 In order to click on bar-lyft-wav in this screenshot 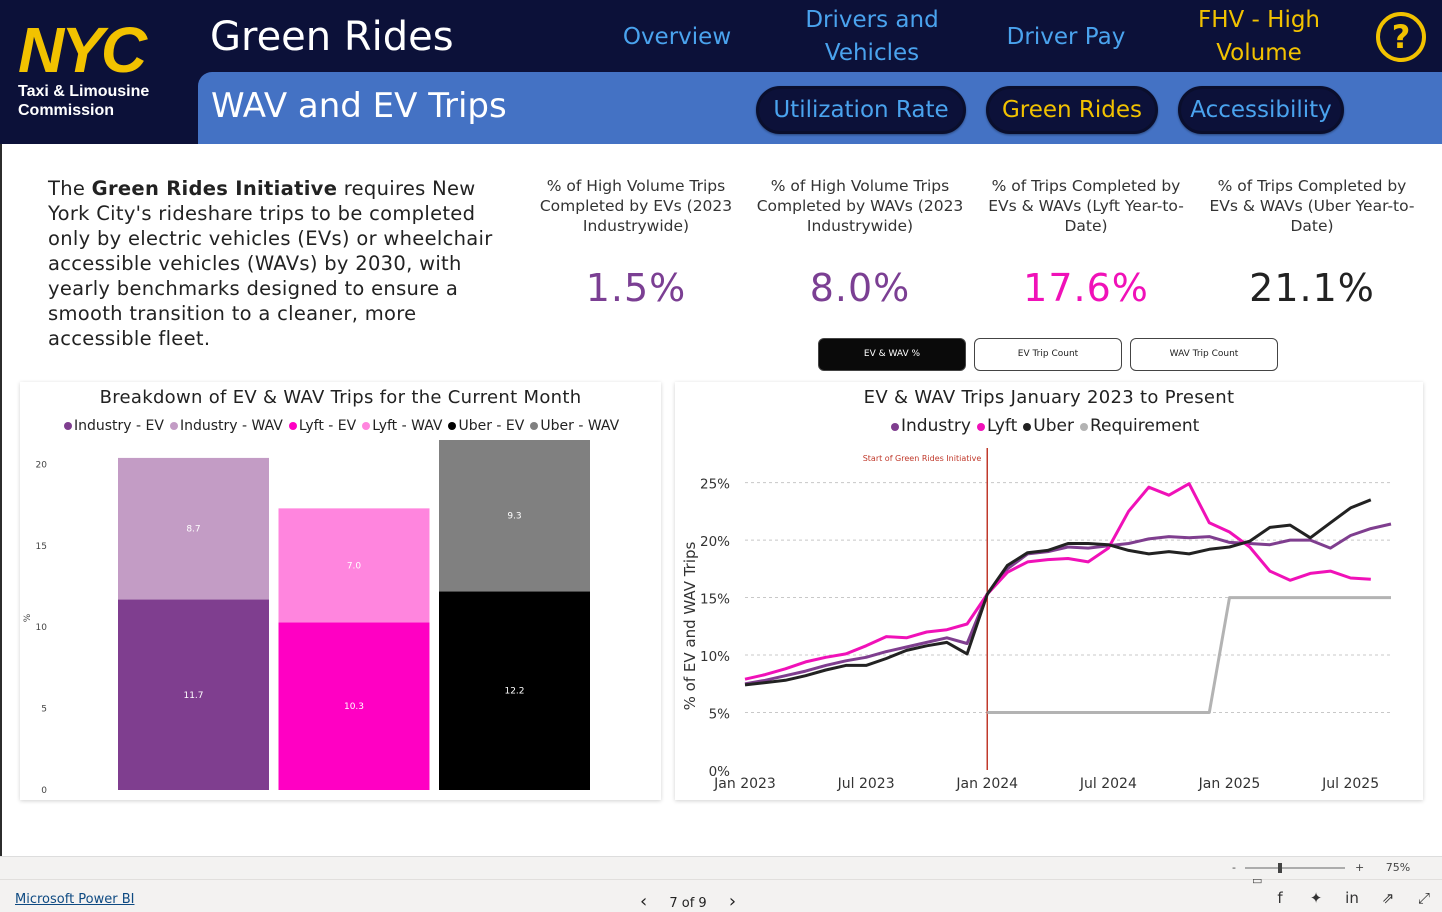, I will do `click(354, 565)`.